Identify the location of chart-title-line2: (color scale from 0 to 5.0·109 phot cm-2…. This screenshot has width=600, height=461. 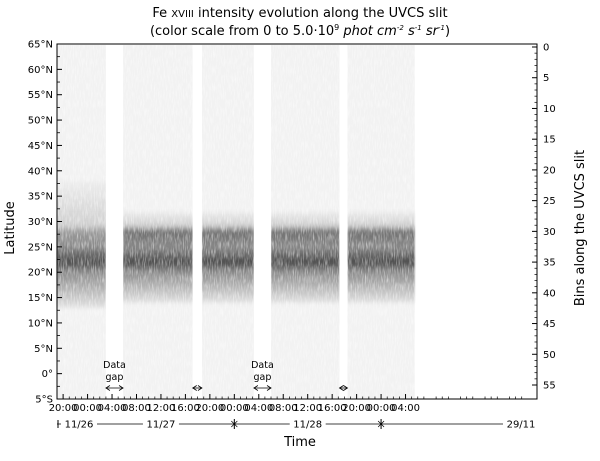
(300, 31).